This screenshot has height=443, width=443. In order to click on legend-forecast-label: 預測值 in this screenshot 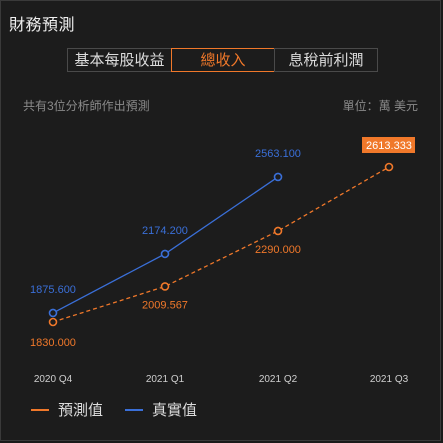, I will do `click(81, 410)`.